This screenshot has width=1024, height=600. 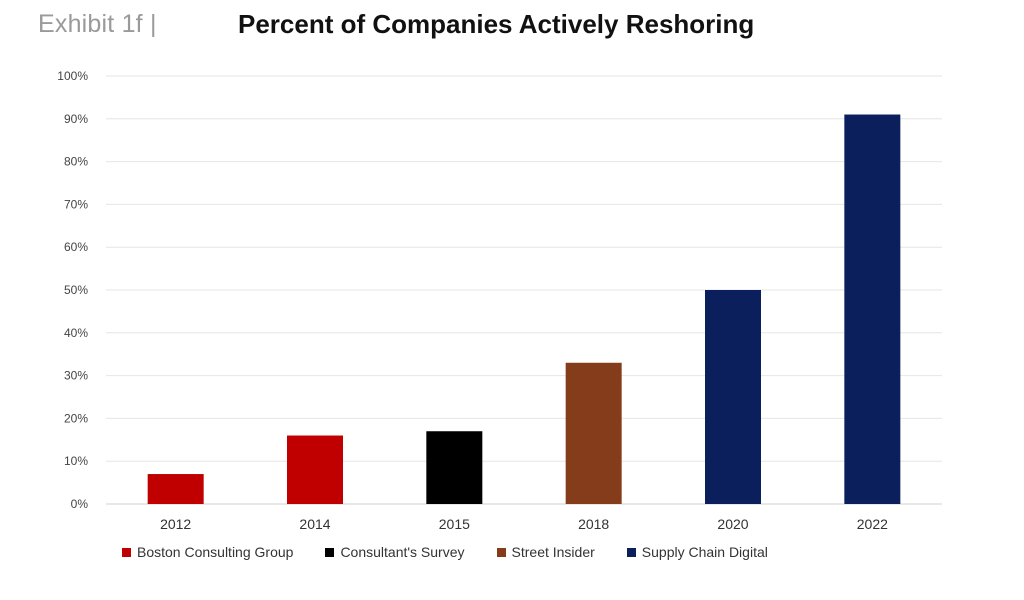 I want to click on y-tick-label: 100%, so click(x=72, y=76).